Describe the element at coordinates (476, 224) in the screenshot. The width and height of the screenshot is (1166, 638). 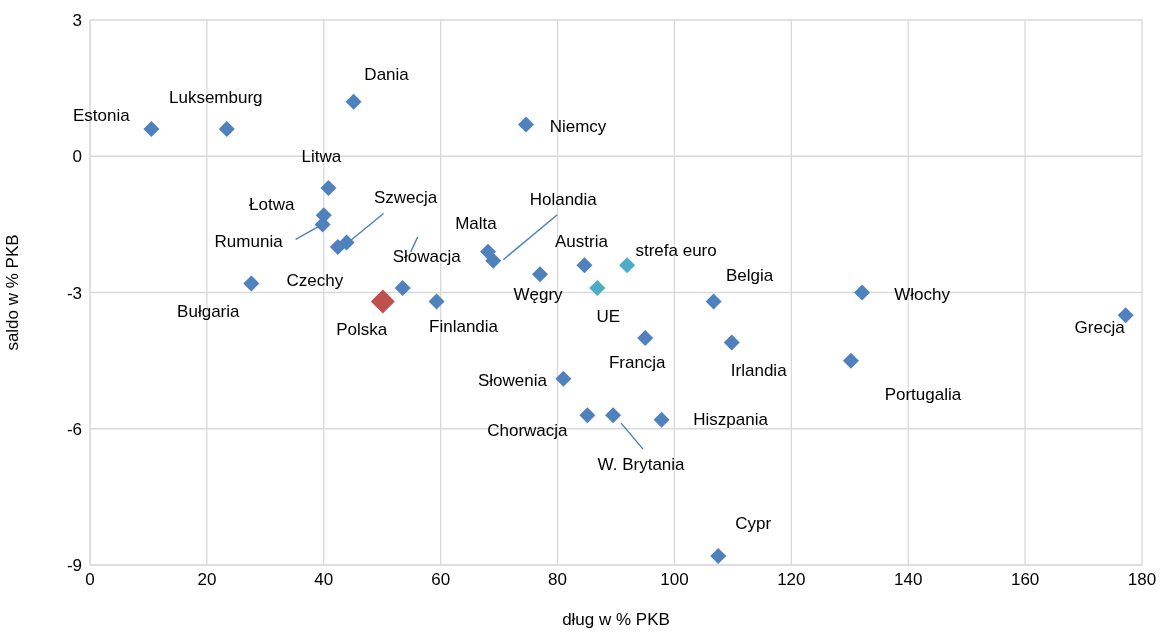
I see `data-label: Malta` at that location.